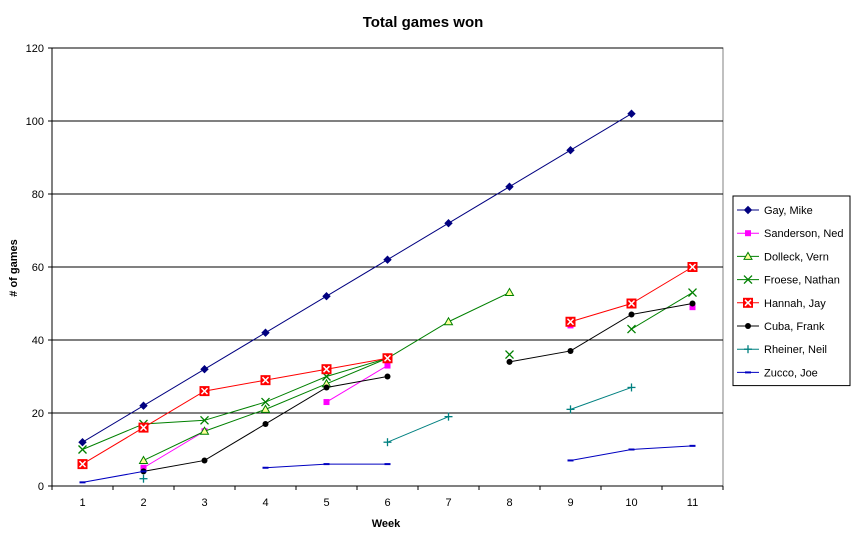 The image size is (854, 536). Describe the element at coordinates (14, 267) in the screenshot. I see `y-axis-label: # of games` at that location.